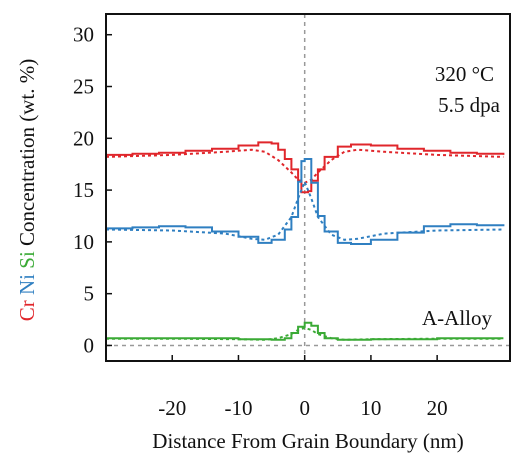 Image resolution: width=527 pixels, height=464 pixels. I want to click on y-tick-label: 5, so click(89, 294).